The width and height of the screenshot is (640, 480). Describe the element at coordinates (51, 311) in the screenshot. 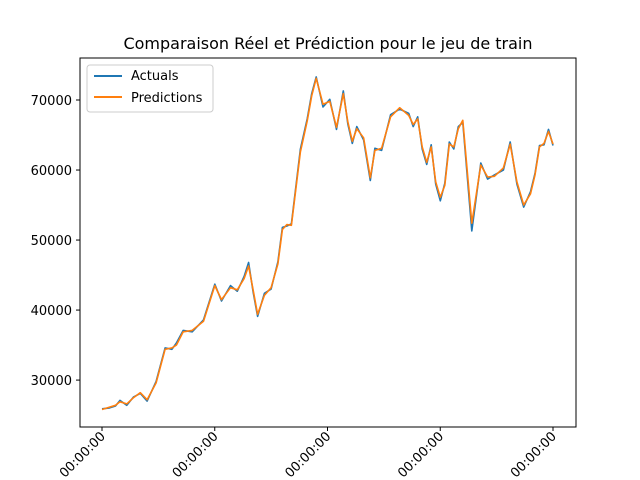

I see `y-tick-label: 40000` at that location.